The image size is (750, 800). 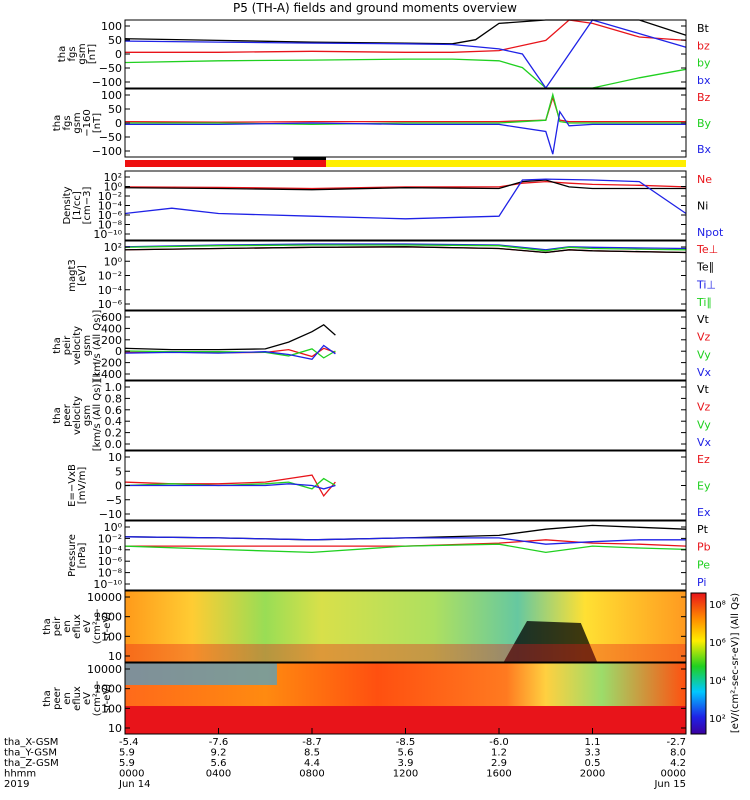 I want to click on spectrogram-void, so click(x=550, y=641).